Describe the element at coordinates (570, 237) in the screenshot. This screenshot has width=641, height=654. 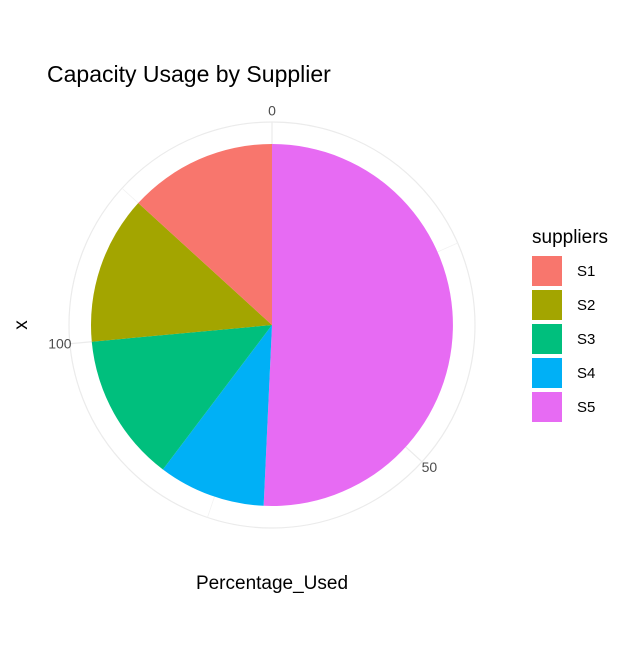
I see `legend-title: suppliers` at that location.